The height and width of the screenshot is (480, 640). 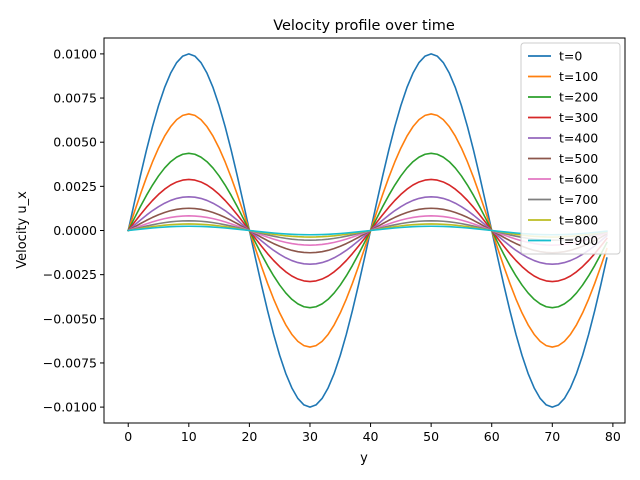 What do you see at coordinates (364, 458) in the screenshot?
I see `x-axis-label: y` at bounding box center [364, 458].